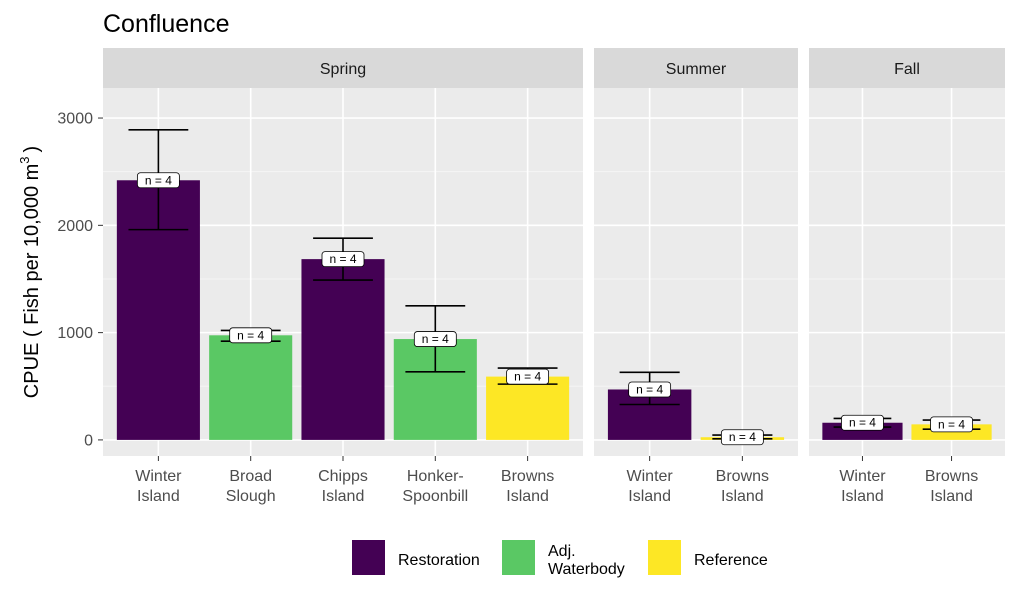 This screenshot has width=1025, height=600. I want to click on legend-label-line: Waterbody, so click(586, 569).